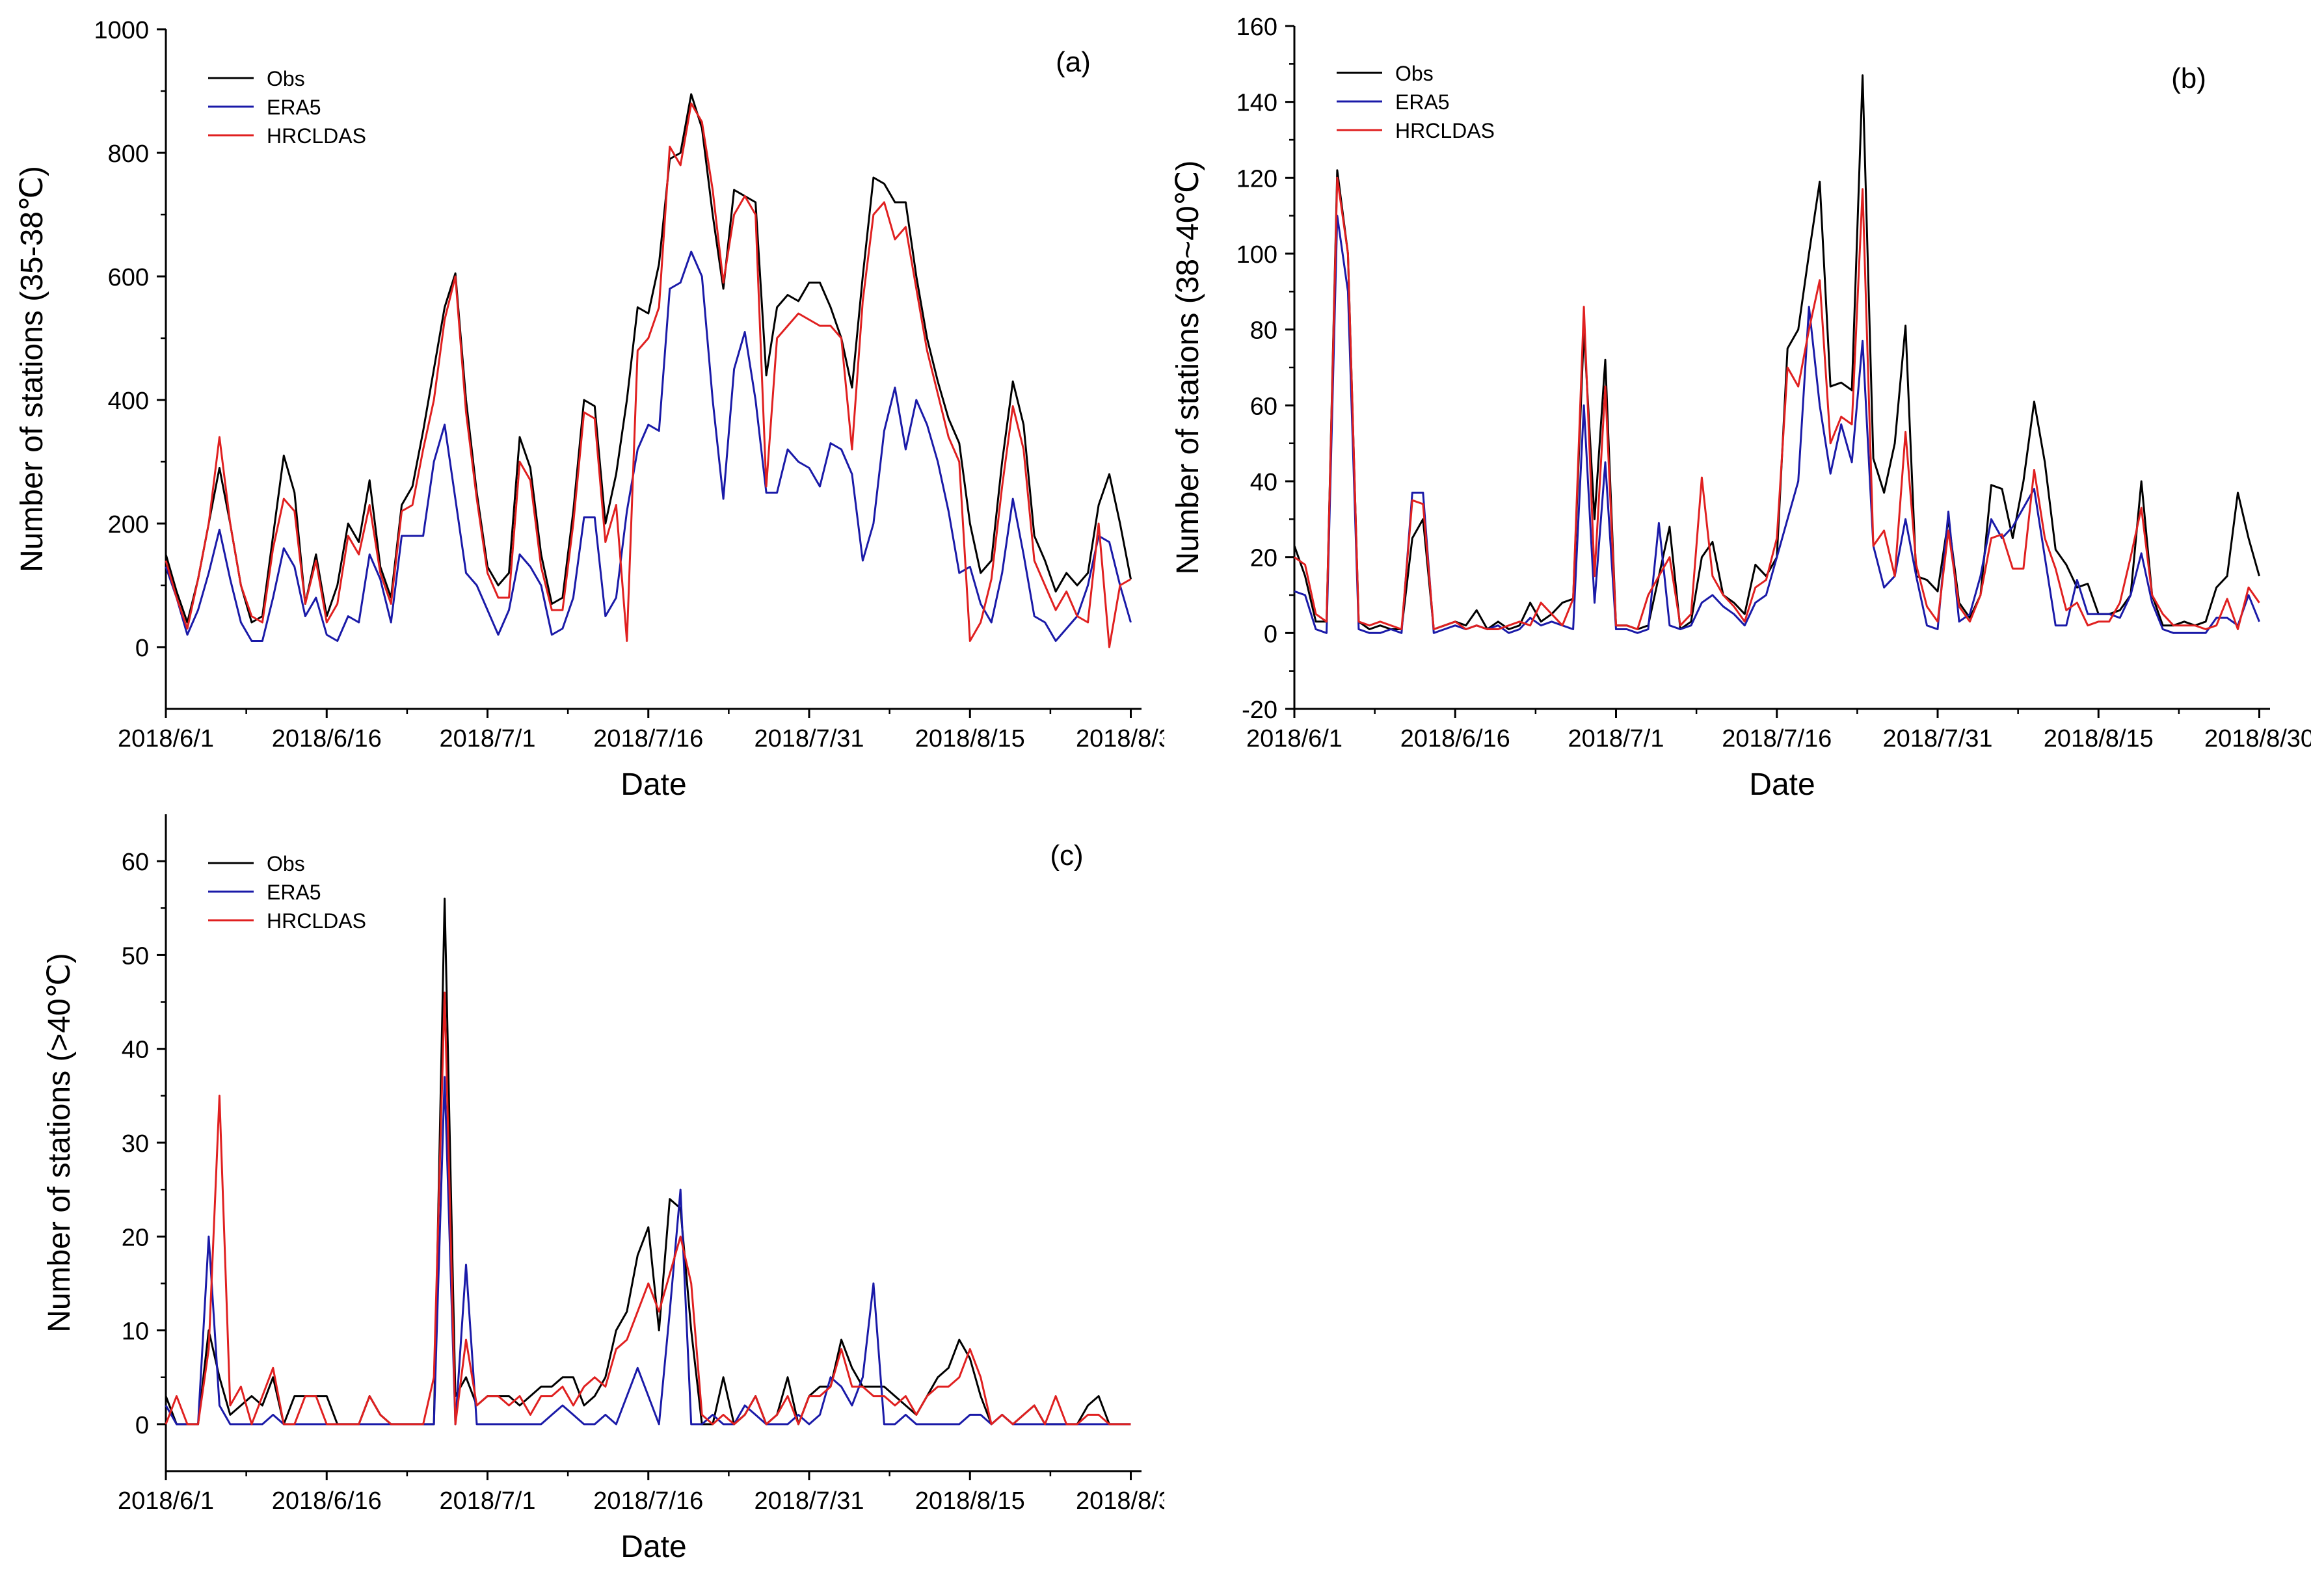 This screenshot has width=2311, height=1596. What do you see at coordinates (1188, 368) in the screenshot?
I see `y-axis-label: Number of stations (38~40℃)` at bounding box center [1188, 368].